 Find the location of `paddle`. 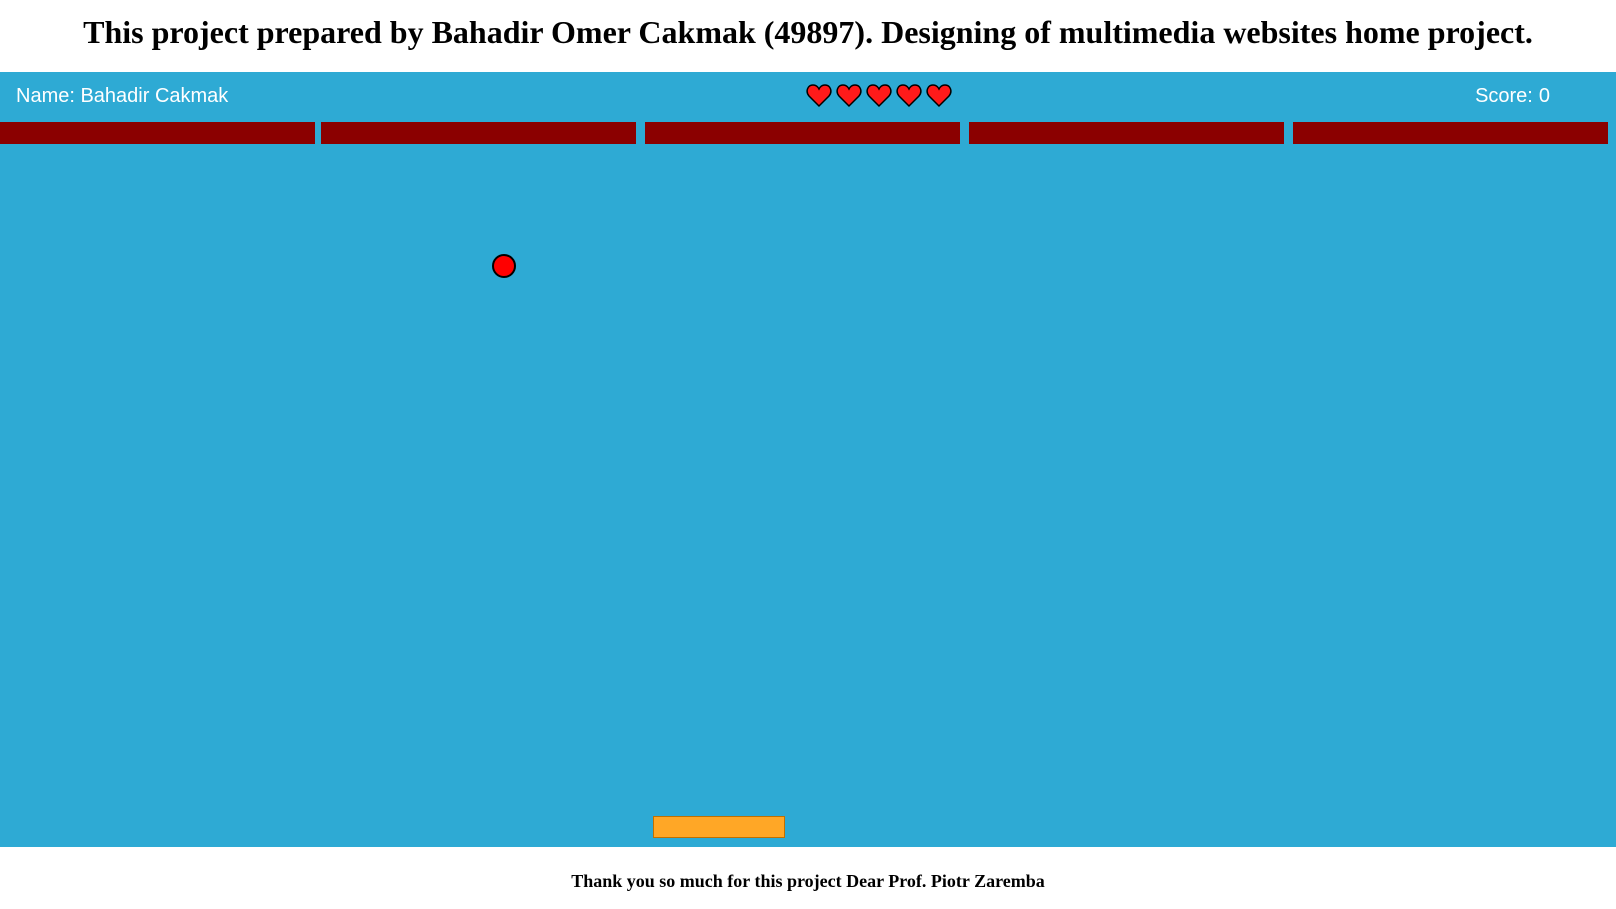

paddle is located at coordinates (719, 827).